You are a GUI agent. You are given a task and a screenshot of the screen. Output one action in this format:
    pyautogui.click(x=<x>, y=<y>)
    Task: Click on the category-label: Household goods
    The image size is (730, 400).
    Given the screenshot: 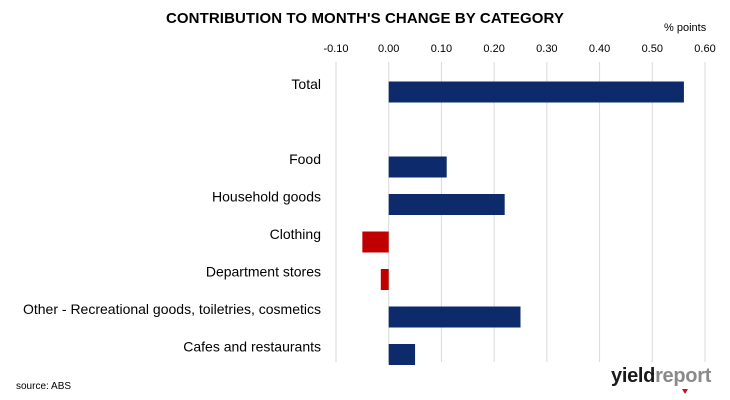 What is the action you would take?
    pyautogui.click(x=266, y=197)
    